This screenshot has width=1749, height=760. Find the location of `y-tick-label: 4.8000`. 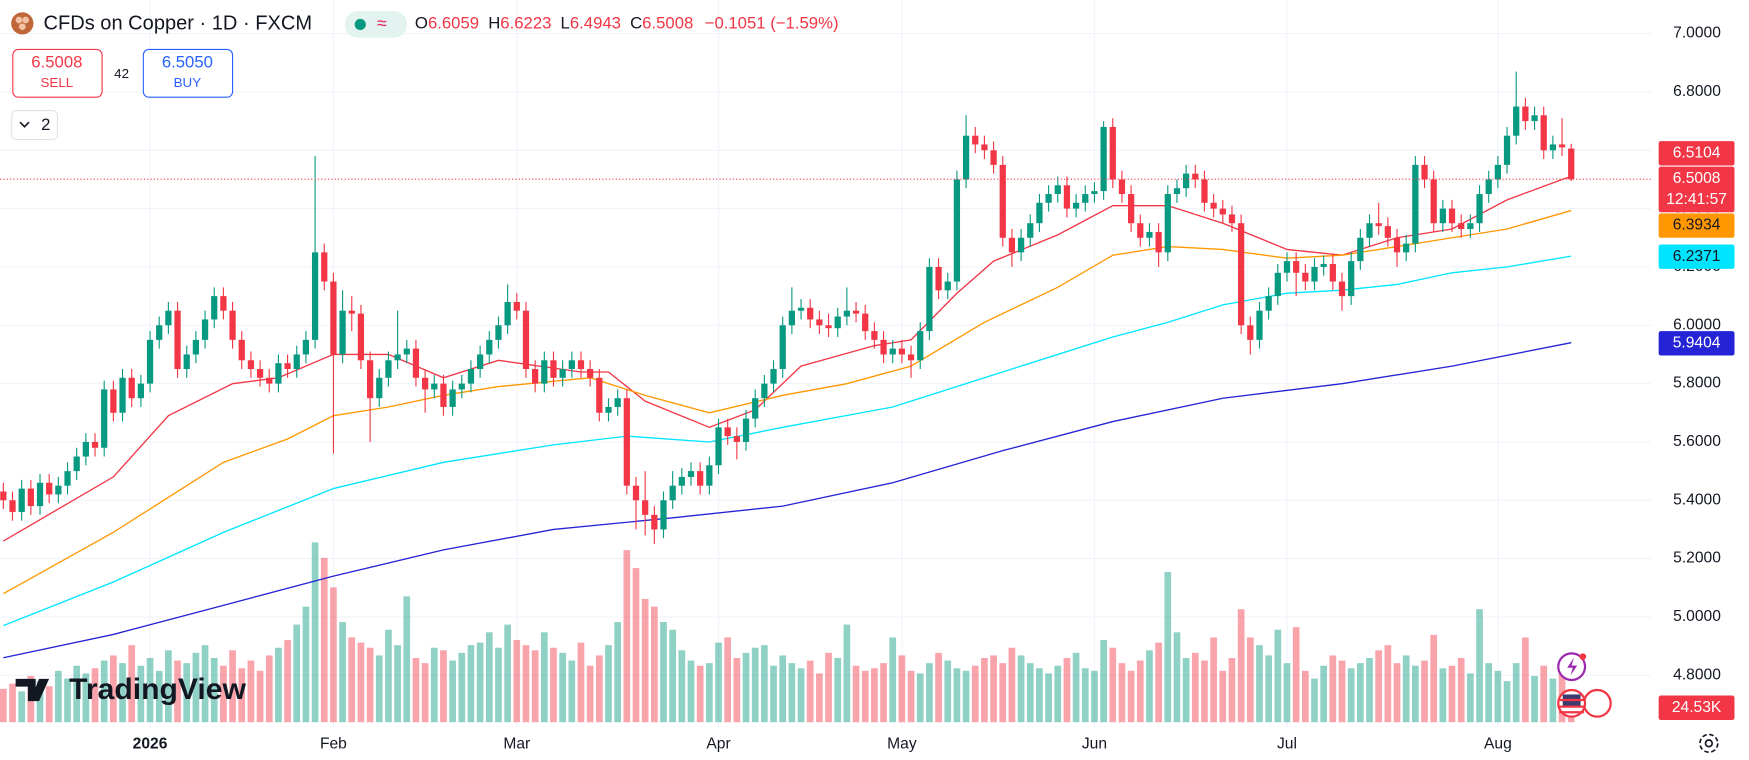

y-tick-label: 4.8000 is located at coordinates (1697, 674).